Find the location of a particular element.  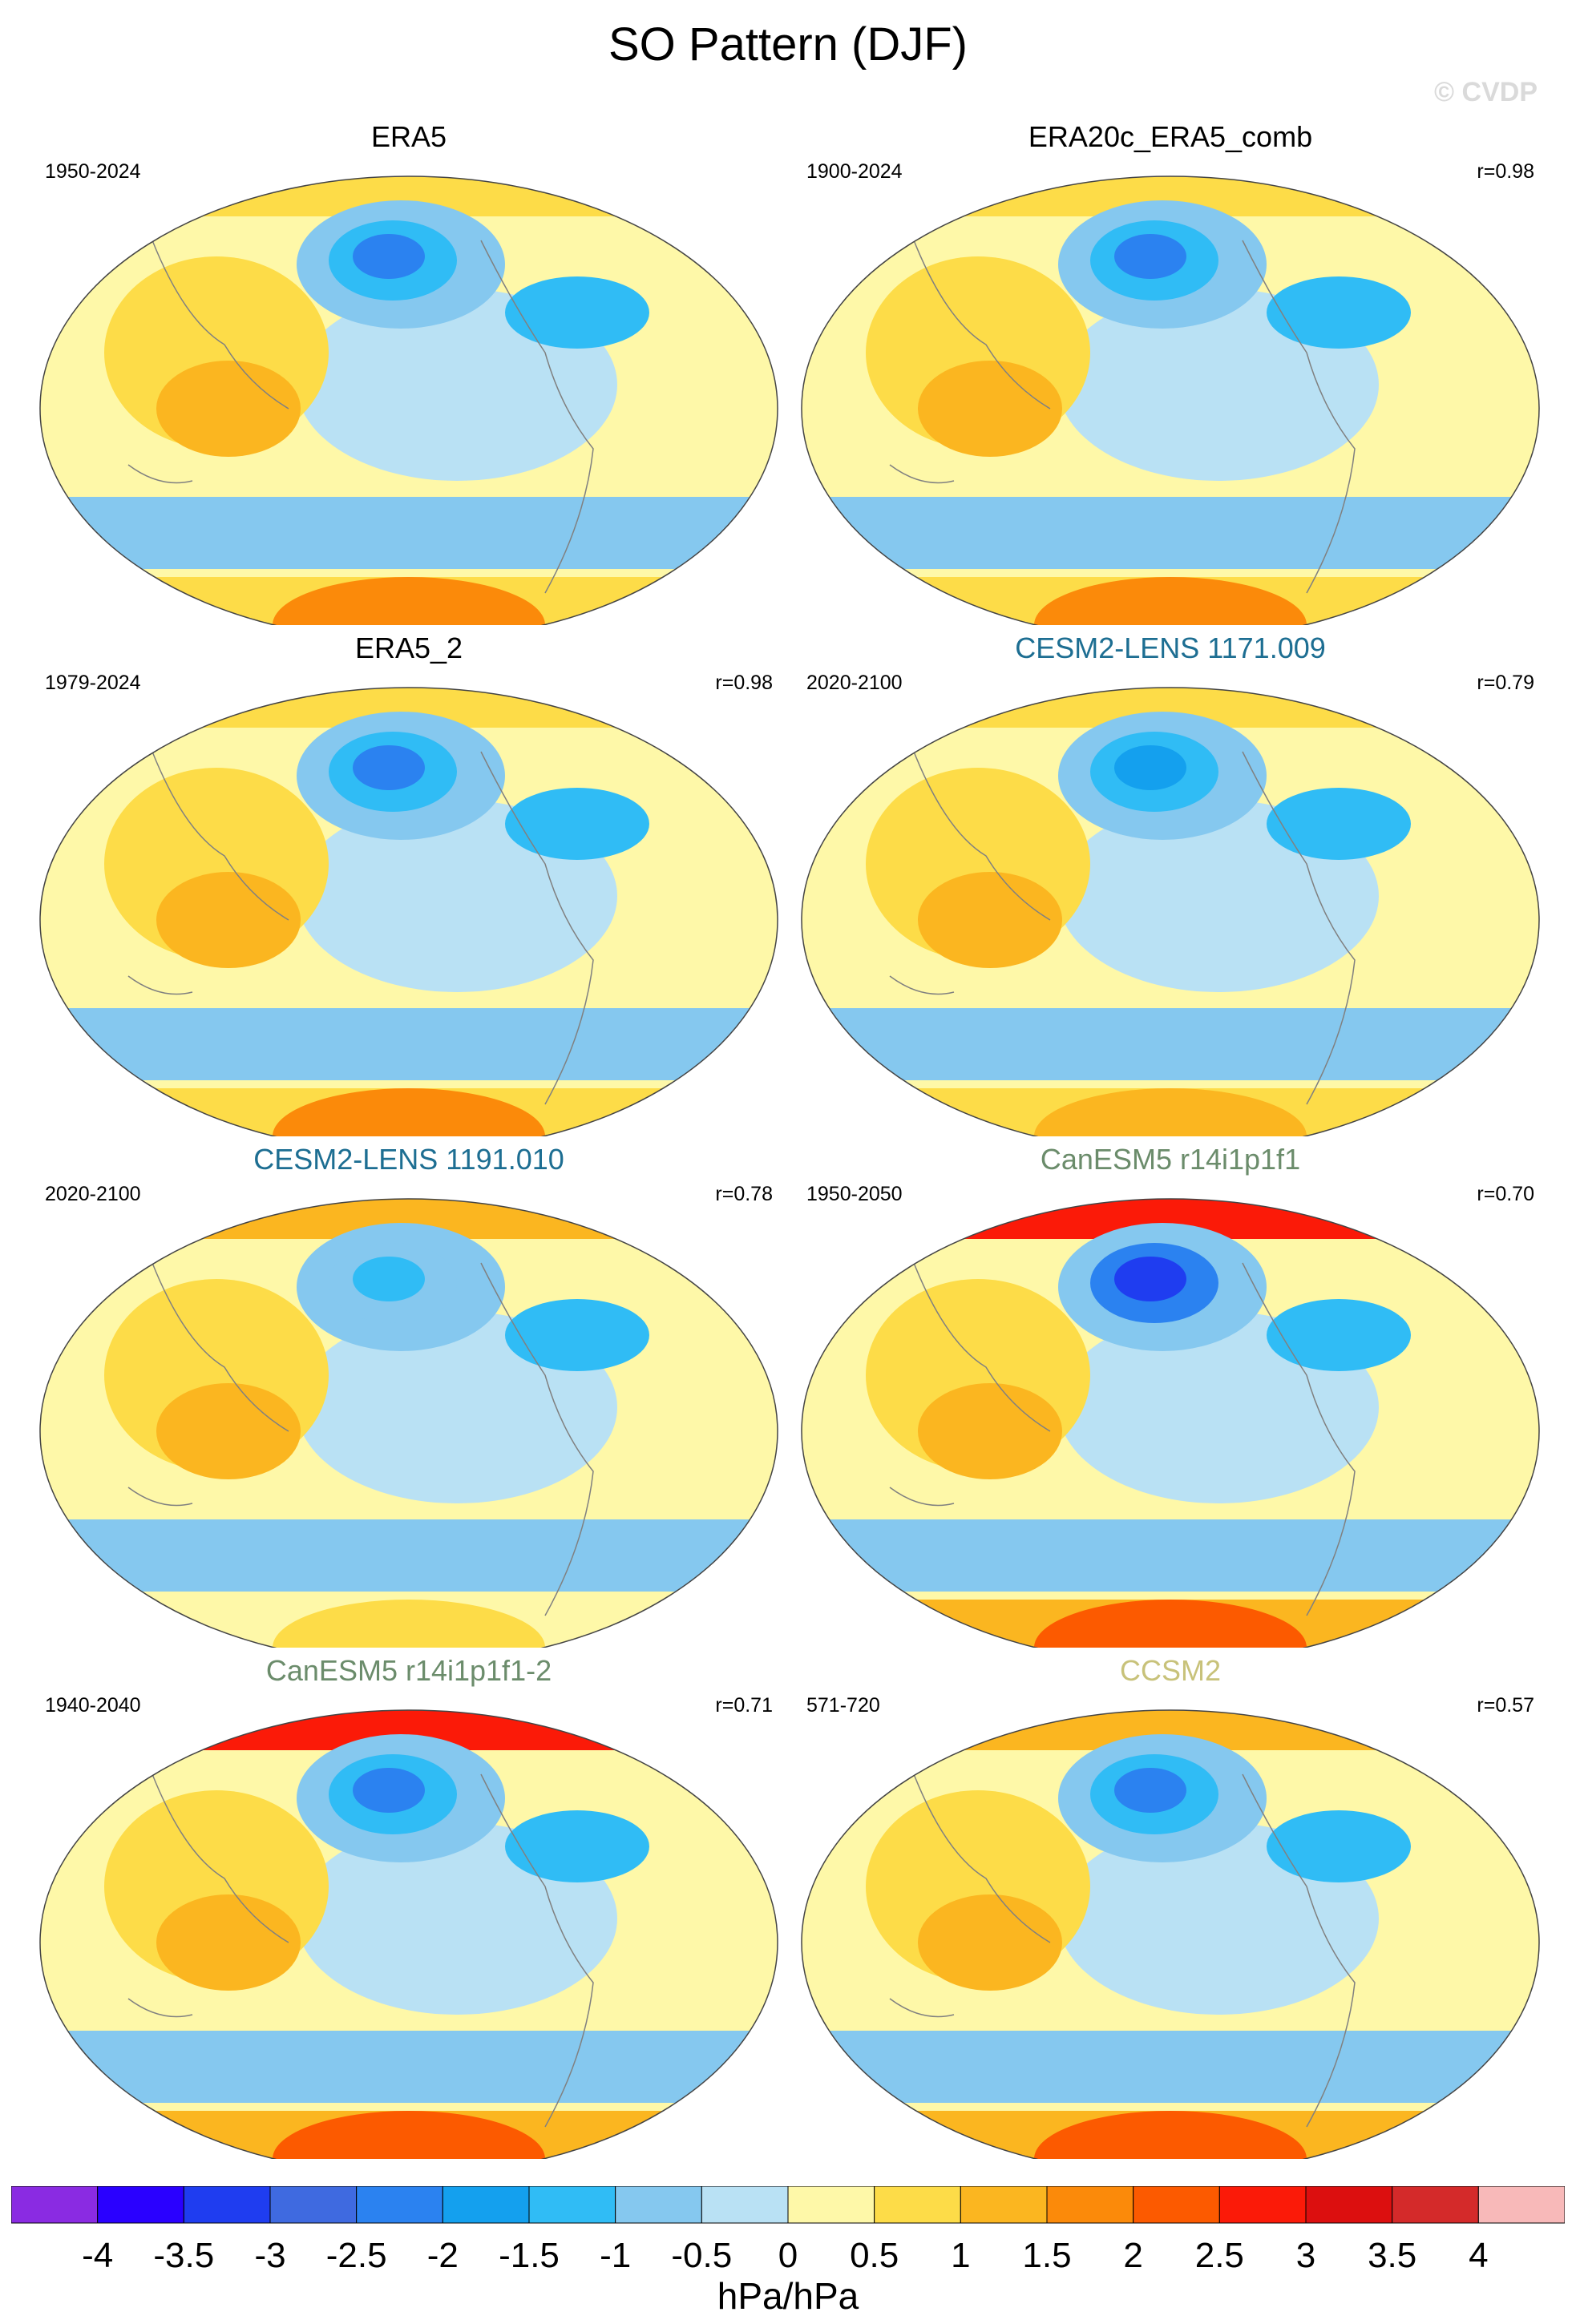

panel-correlation: r=0.79 is located at coordinates (1505, 683).